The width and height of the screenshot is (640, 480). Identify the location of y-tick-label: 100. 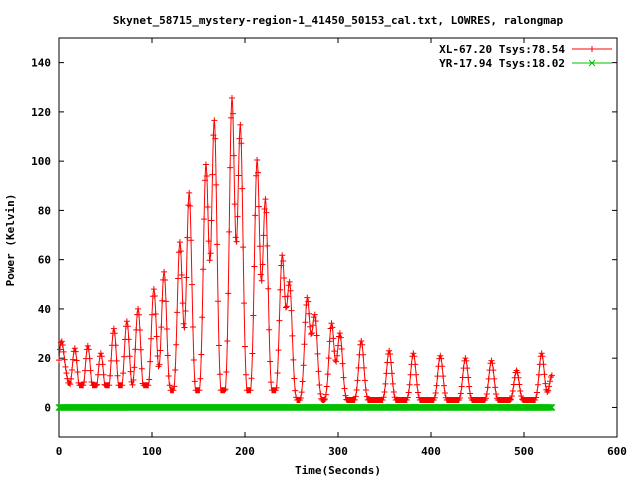
(41, 161).